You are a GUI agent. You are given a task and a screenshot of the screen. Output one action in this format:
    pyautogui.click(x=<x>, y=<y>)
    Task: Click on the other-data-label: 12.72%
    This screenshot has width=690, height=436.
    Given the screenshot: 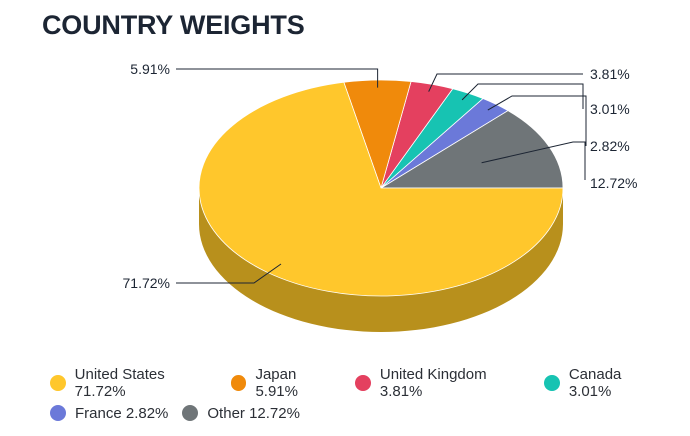 What is the action you would take?
    pyautogui.click(x=613, y=183)
    